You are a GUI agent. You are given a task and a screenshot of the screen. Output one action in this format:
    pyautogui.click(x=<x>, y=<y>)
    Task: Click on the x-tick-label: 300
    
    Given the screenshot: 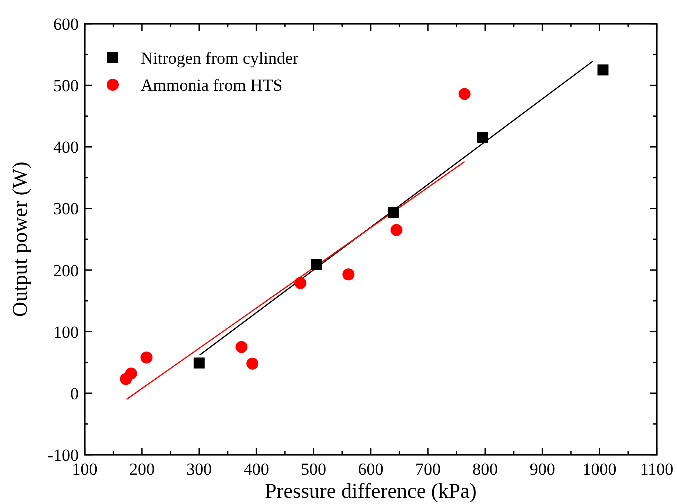 What is the action you would take?
    pyautogui.click(x=199, y=469)
    